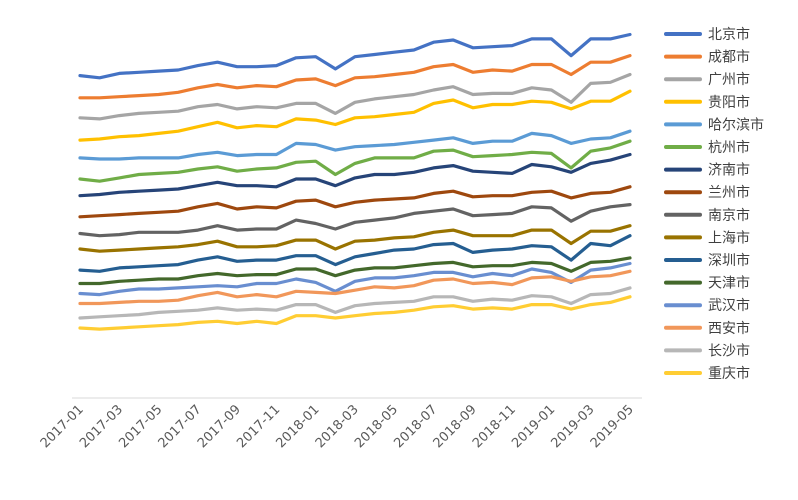 The height and width of the screenshot is (500, 798). I want to click on legend-item: 杭州市, so click(707, 147).